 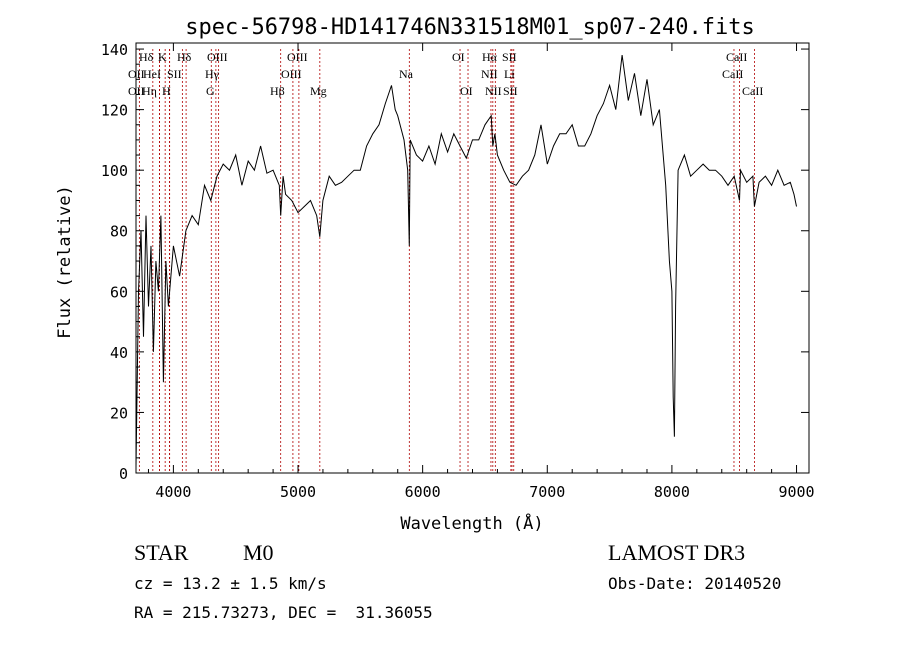 What do you see at coordinates (119, 232) in the screenshot?
I see `y-tick-label: 80` at bounding box center [119, 232].